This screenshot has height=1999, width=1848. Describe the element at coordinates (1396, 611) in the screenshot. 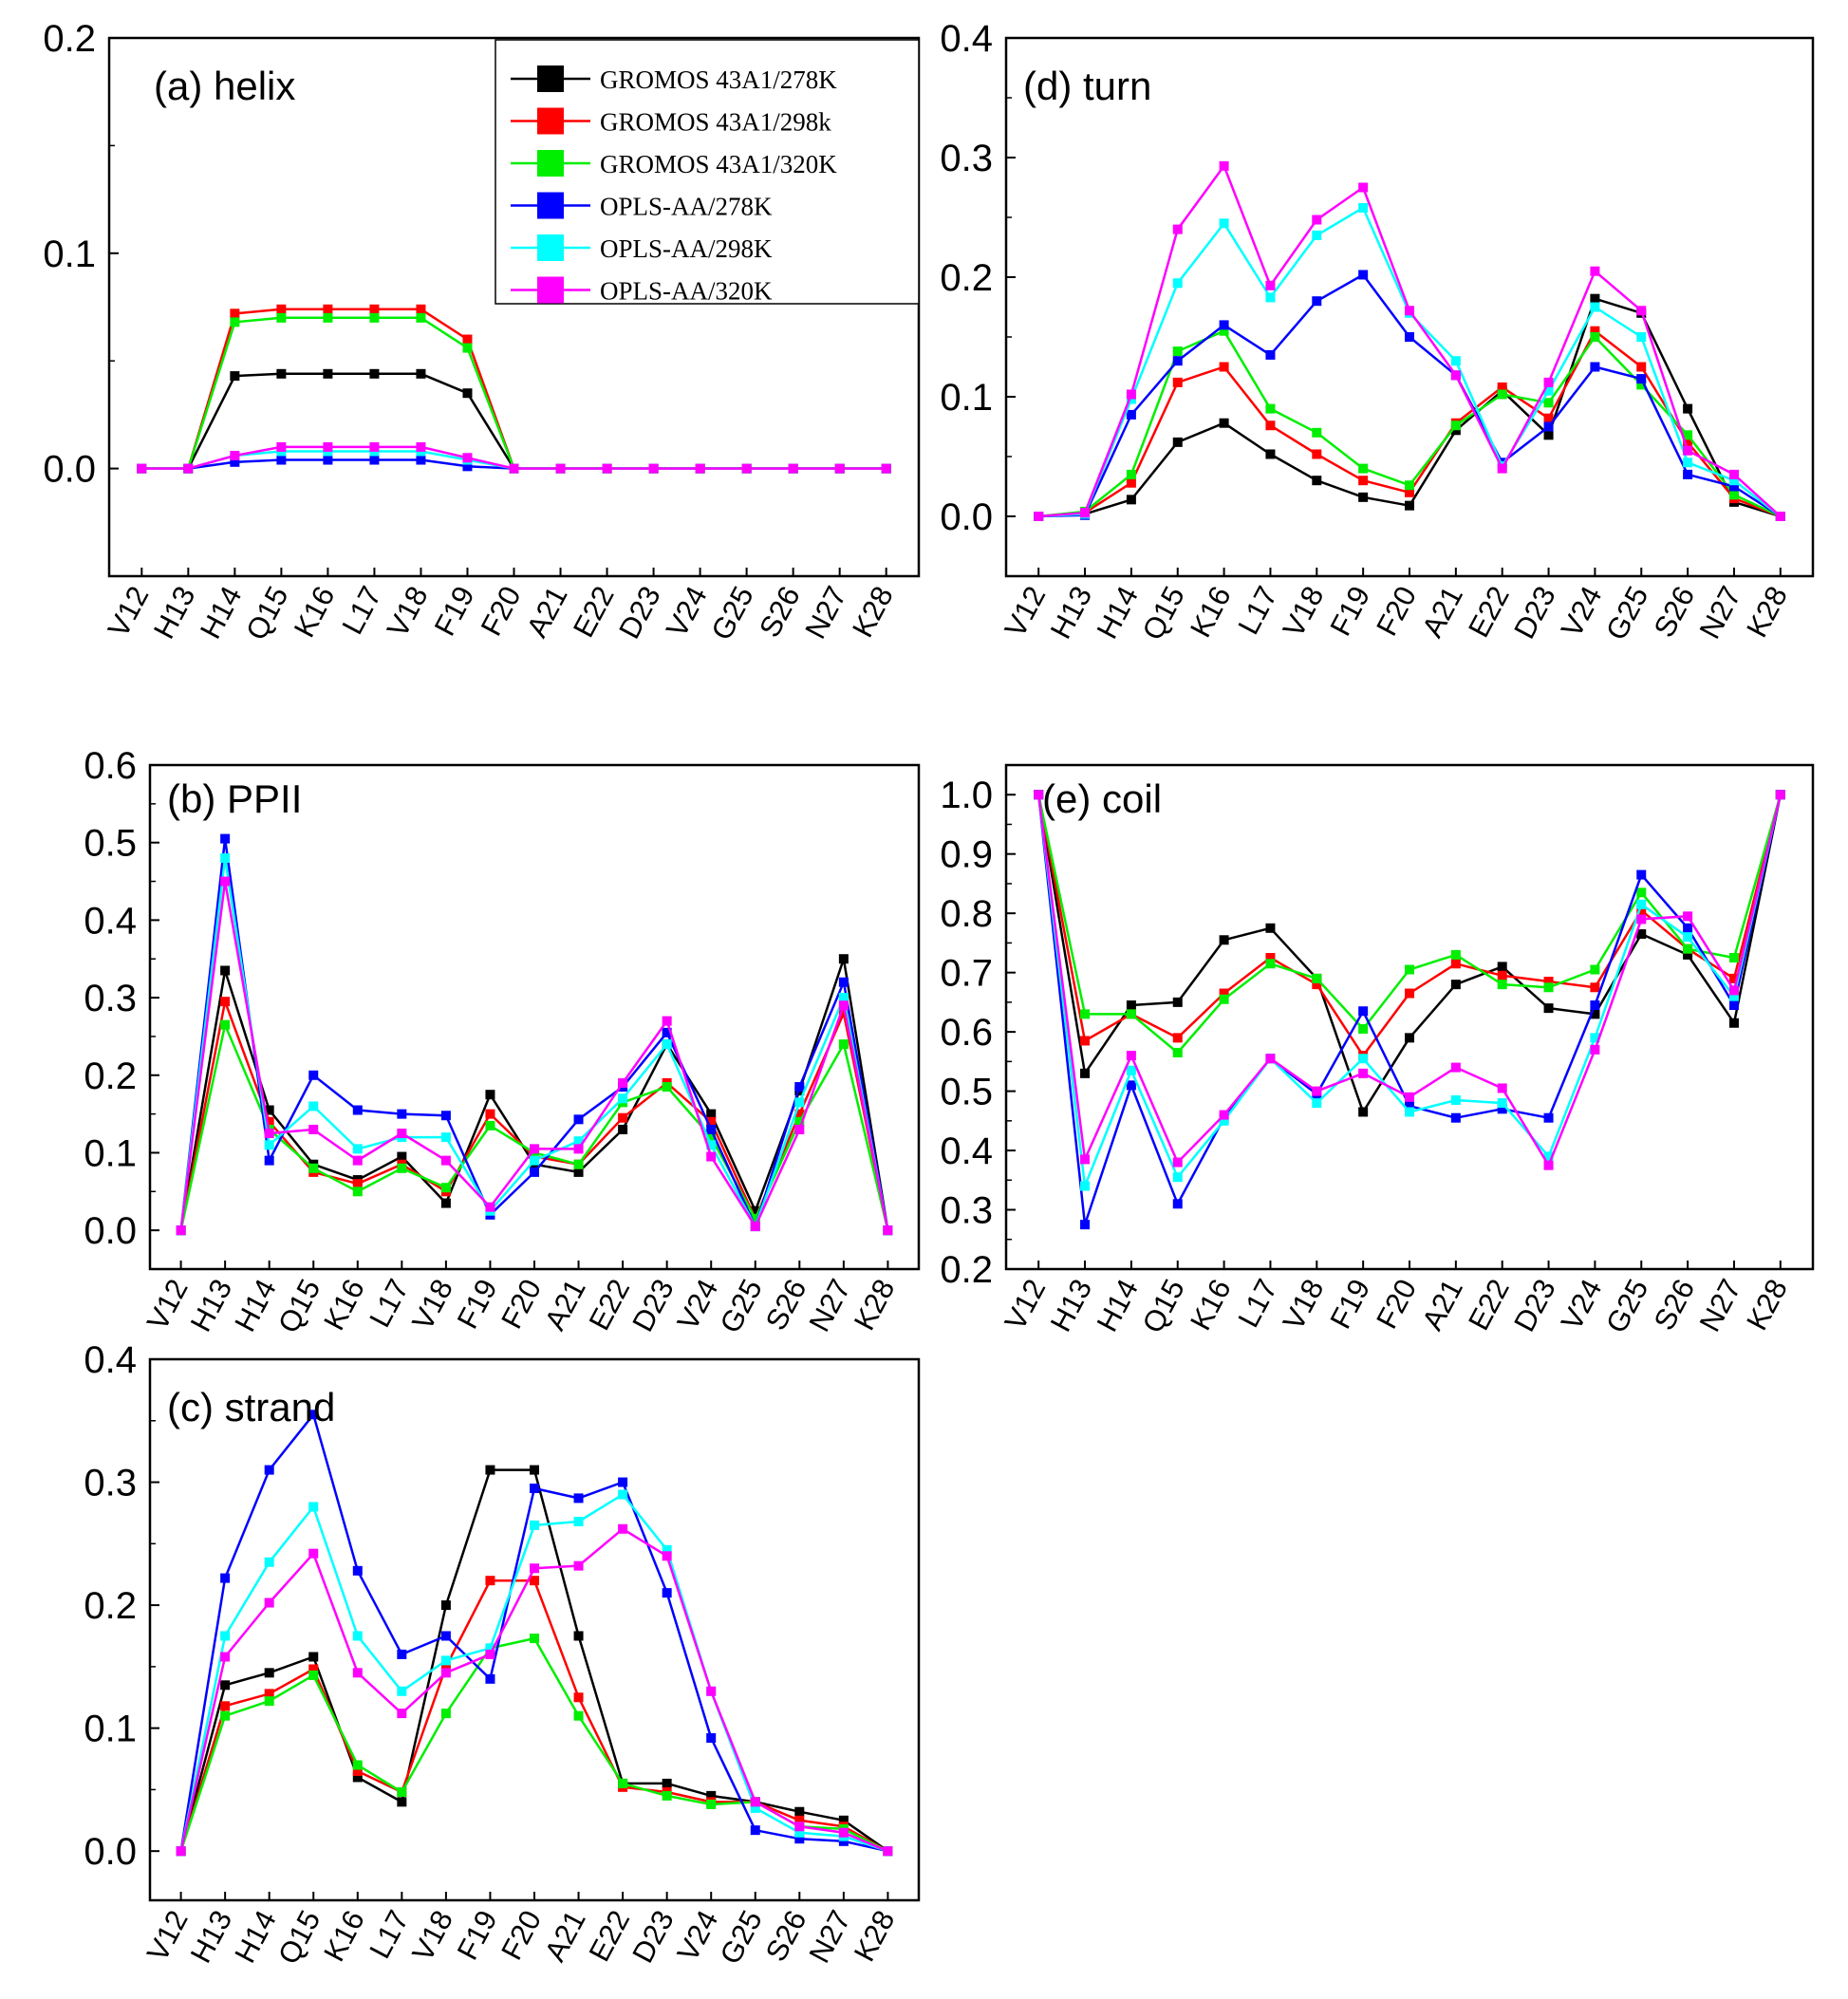

I see `x-tick-label-turn: F20` at that location.